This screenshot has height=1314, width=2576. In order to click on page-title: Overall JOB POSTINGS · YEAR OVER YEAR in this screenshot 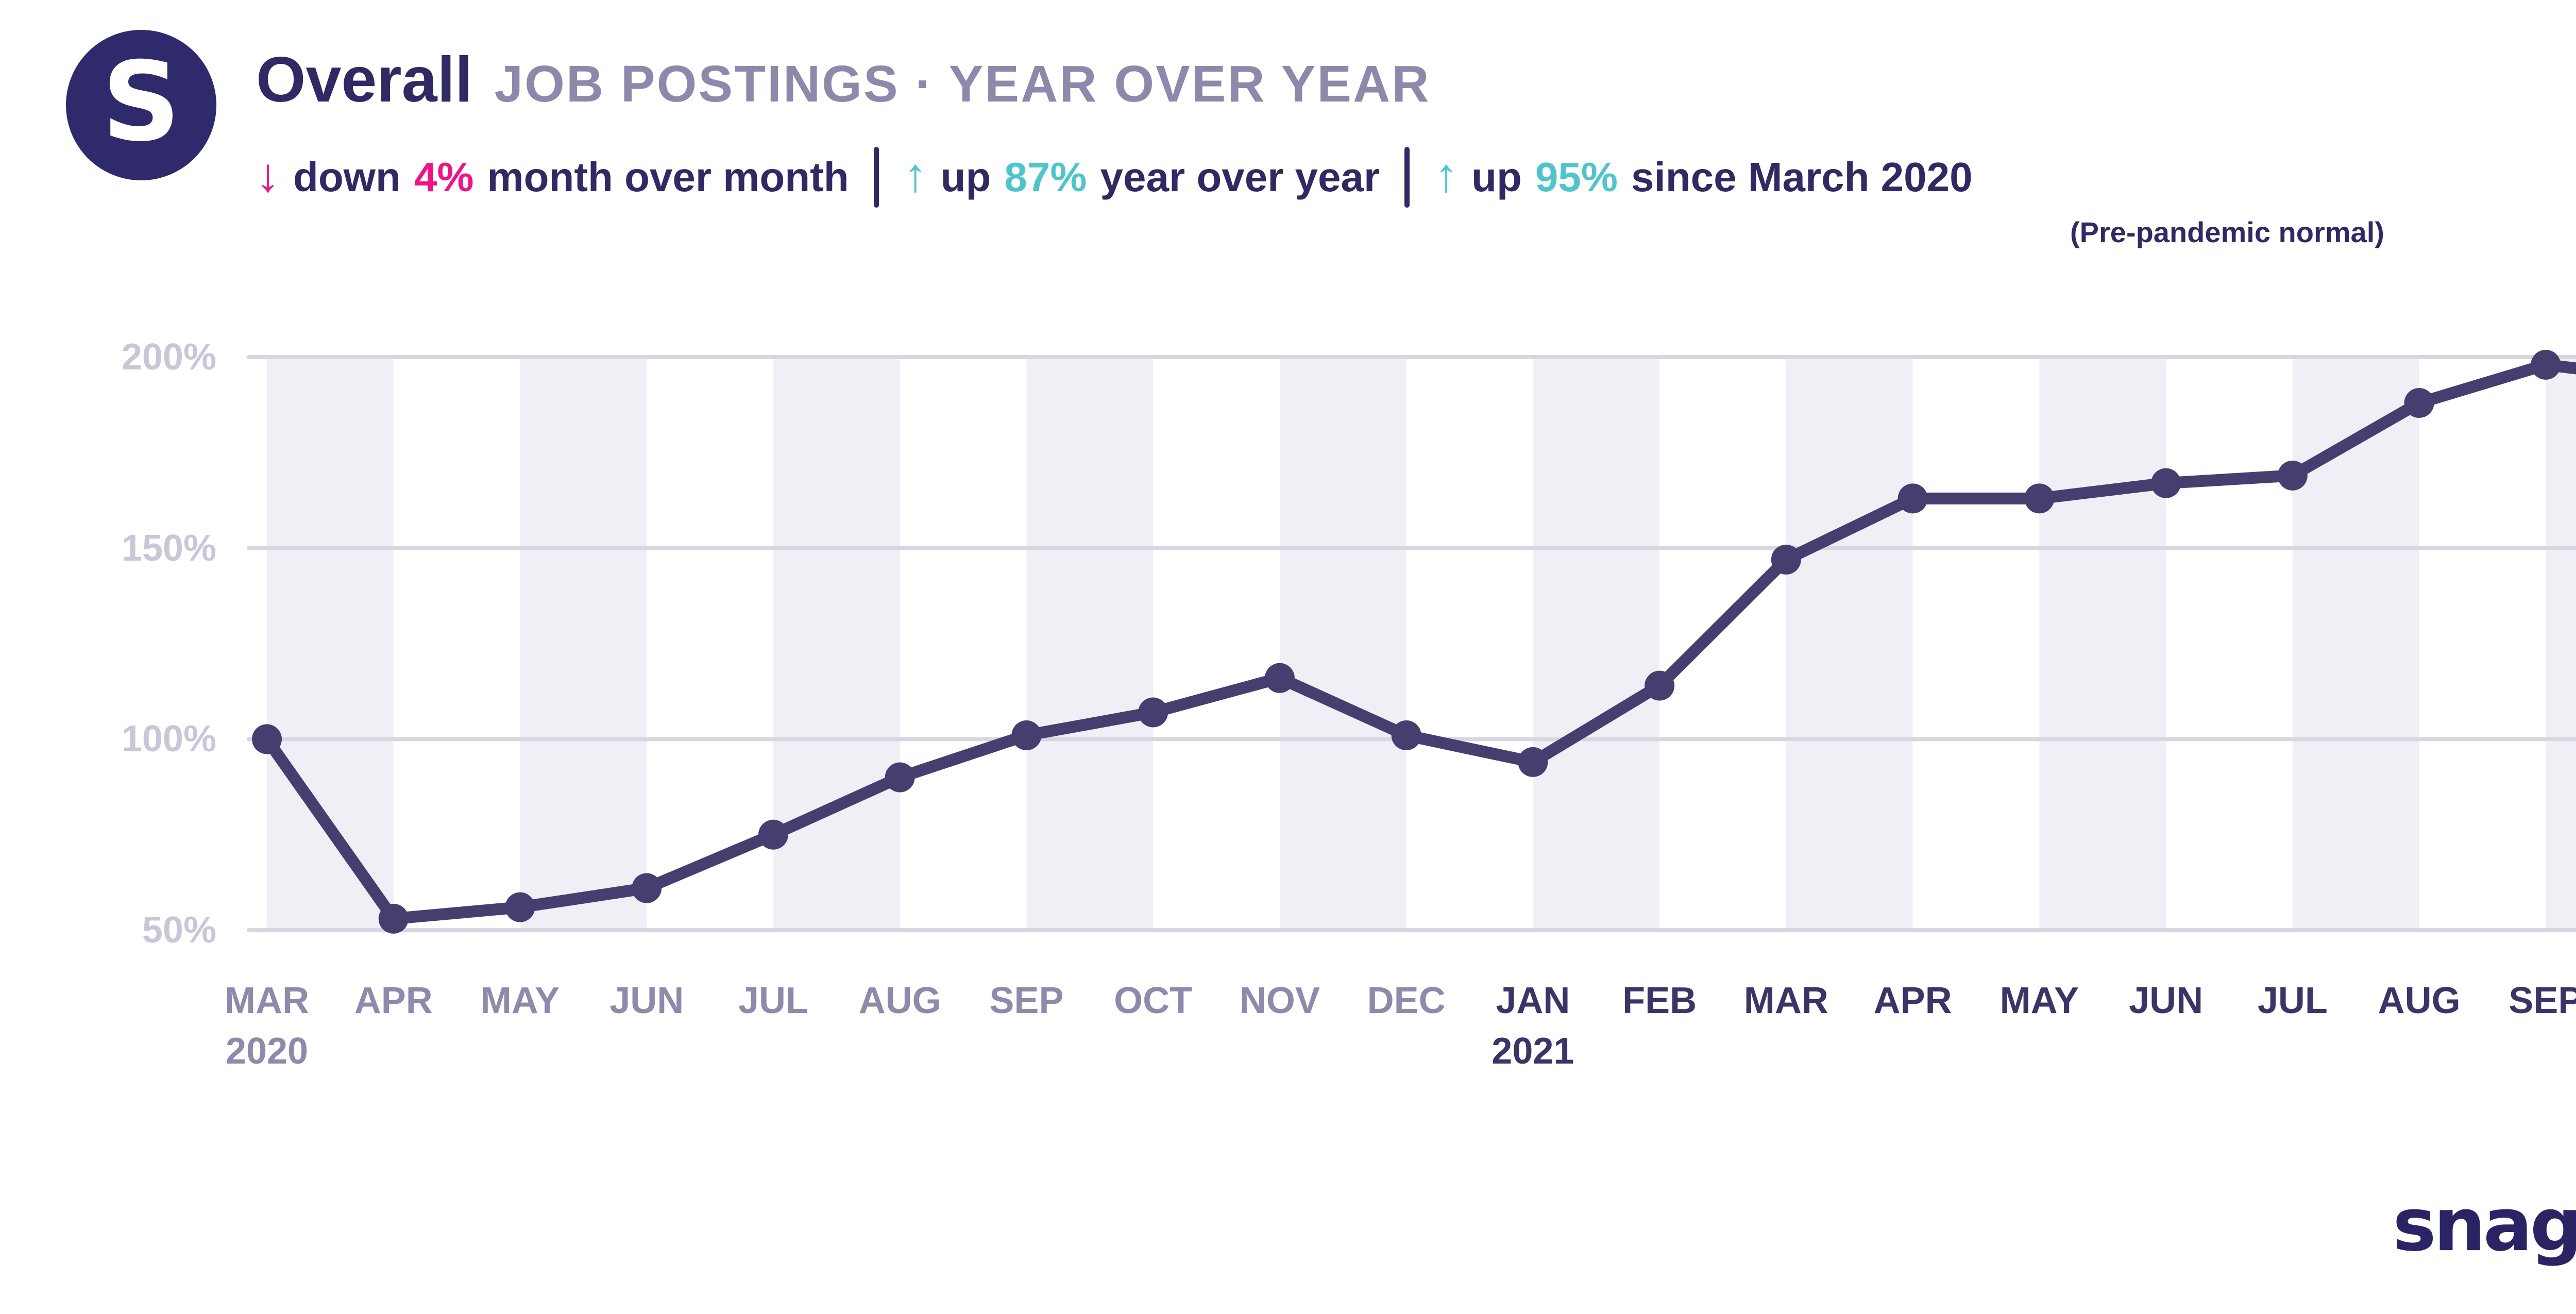, I will do `click(843, 79)`.